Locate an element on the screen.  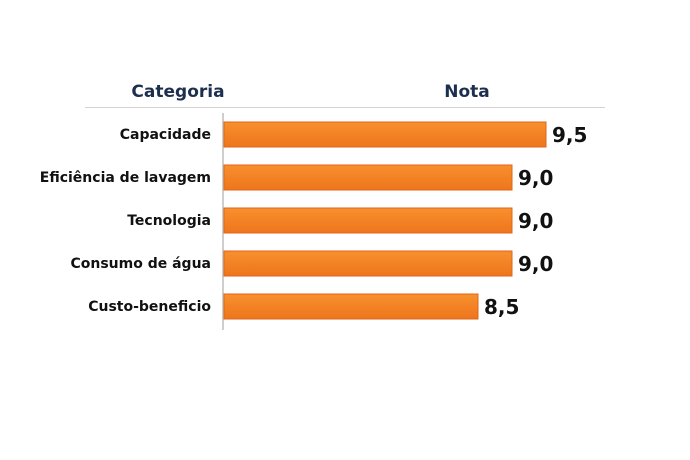
category-label: Consumo de água is located at coordinates (140, 264).